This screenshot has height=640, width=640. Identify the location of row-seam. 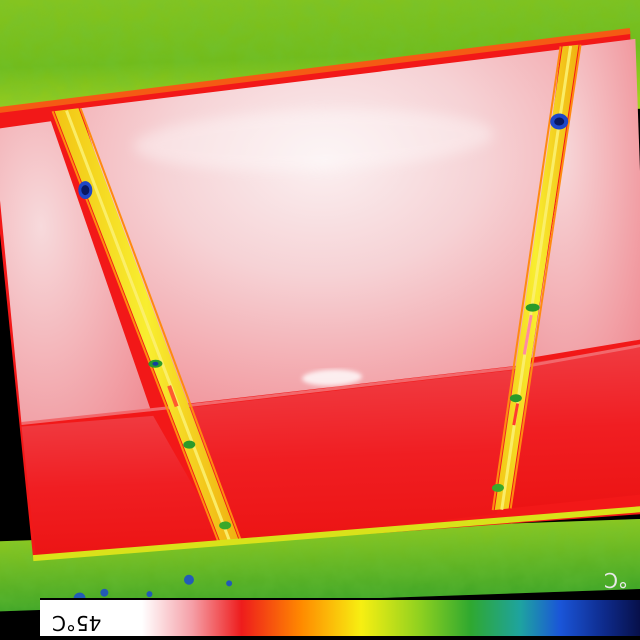
(330, 384).